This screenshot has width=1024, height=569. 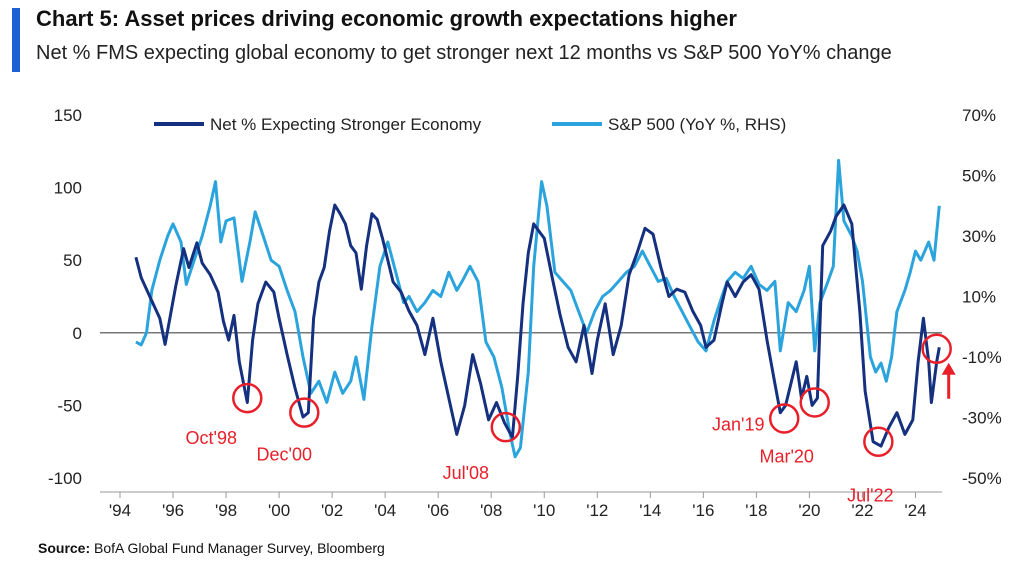 I want to click on x-tick-label: '02, so click(x=332, y=510).